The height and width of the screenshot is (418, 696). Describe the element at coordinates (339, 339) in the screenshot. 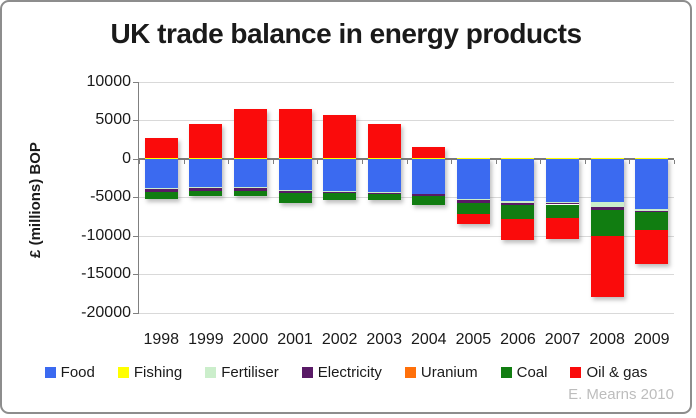

I see `x-tick-label-2002: 2002` at that location.